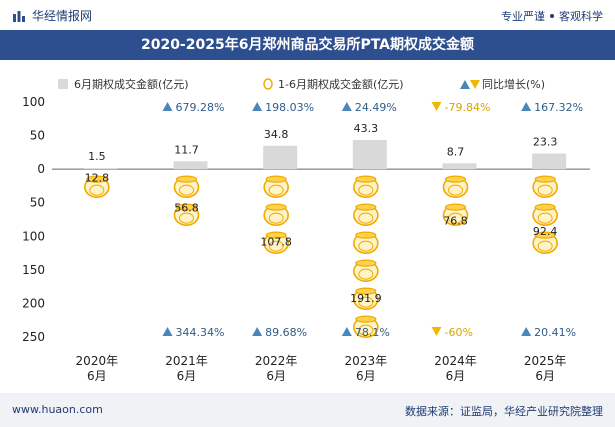 The width and height of the screenshot is (615, 427). I want to click on x-tick-label: 2020年, so click(97, 361).